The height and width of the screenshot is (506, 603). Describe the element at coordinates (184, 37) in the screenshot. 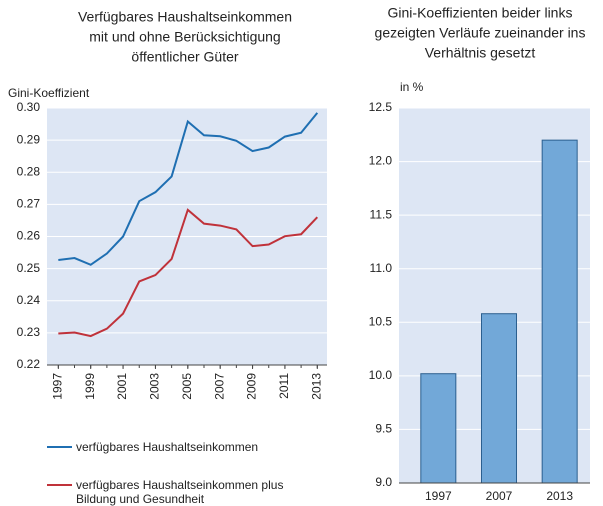

I see `chart-title: mit und ohne Berücksichtigung` at that location.